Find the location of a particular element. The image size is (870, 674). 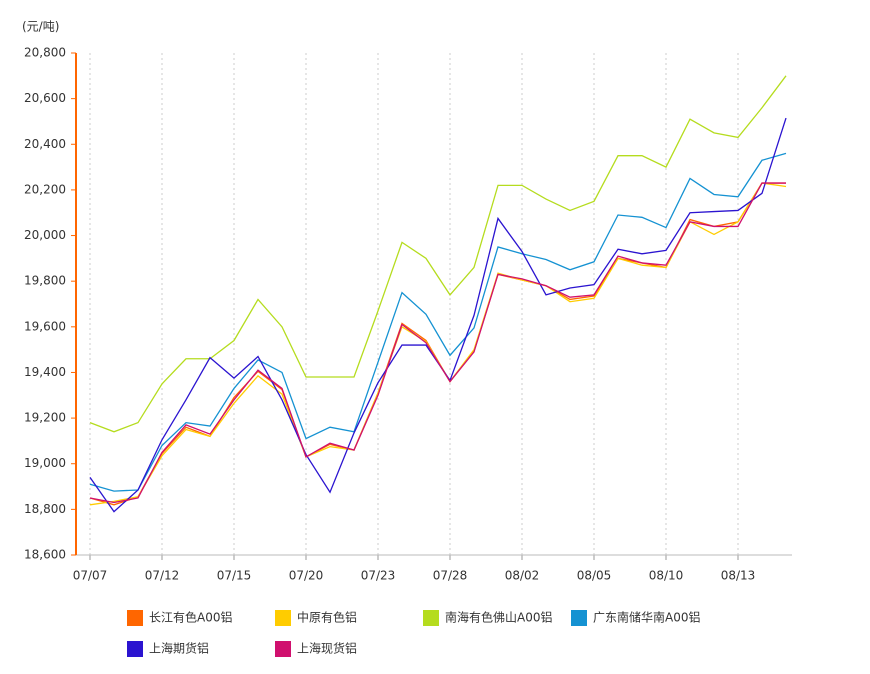

x-tick-label: 07/20 is located at coordinates (306, 576).